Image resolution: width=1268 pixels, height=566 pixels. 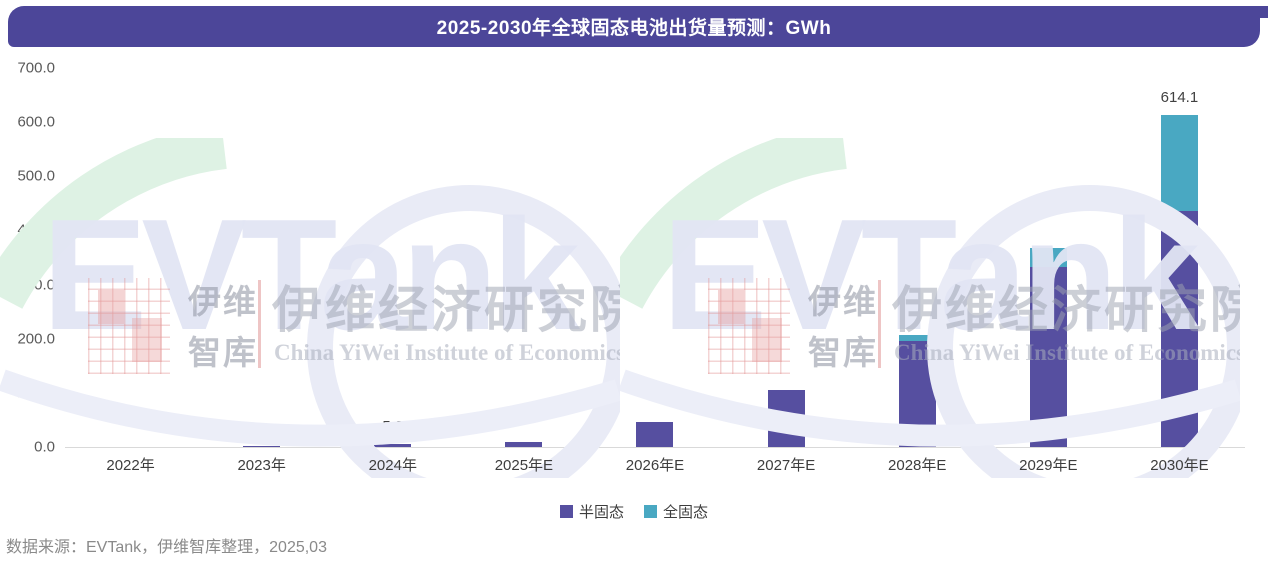 I want to click on chart-title: 2025-2030年全球固态电池出货量预测：GWh, so click(x=634, y=28).